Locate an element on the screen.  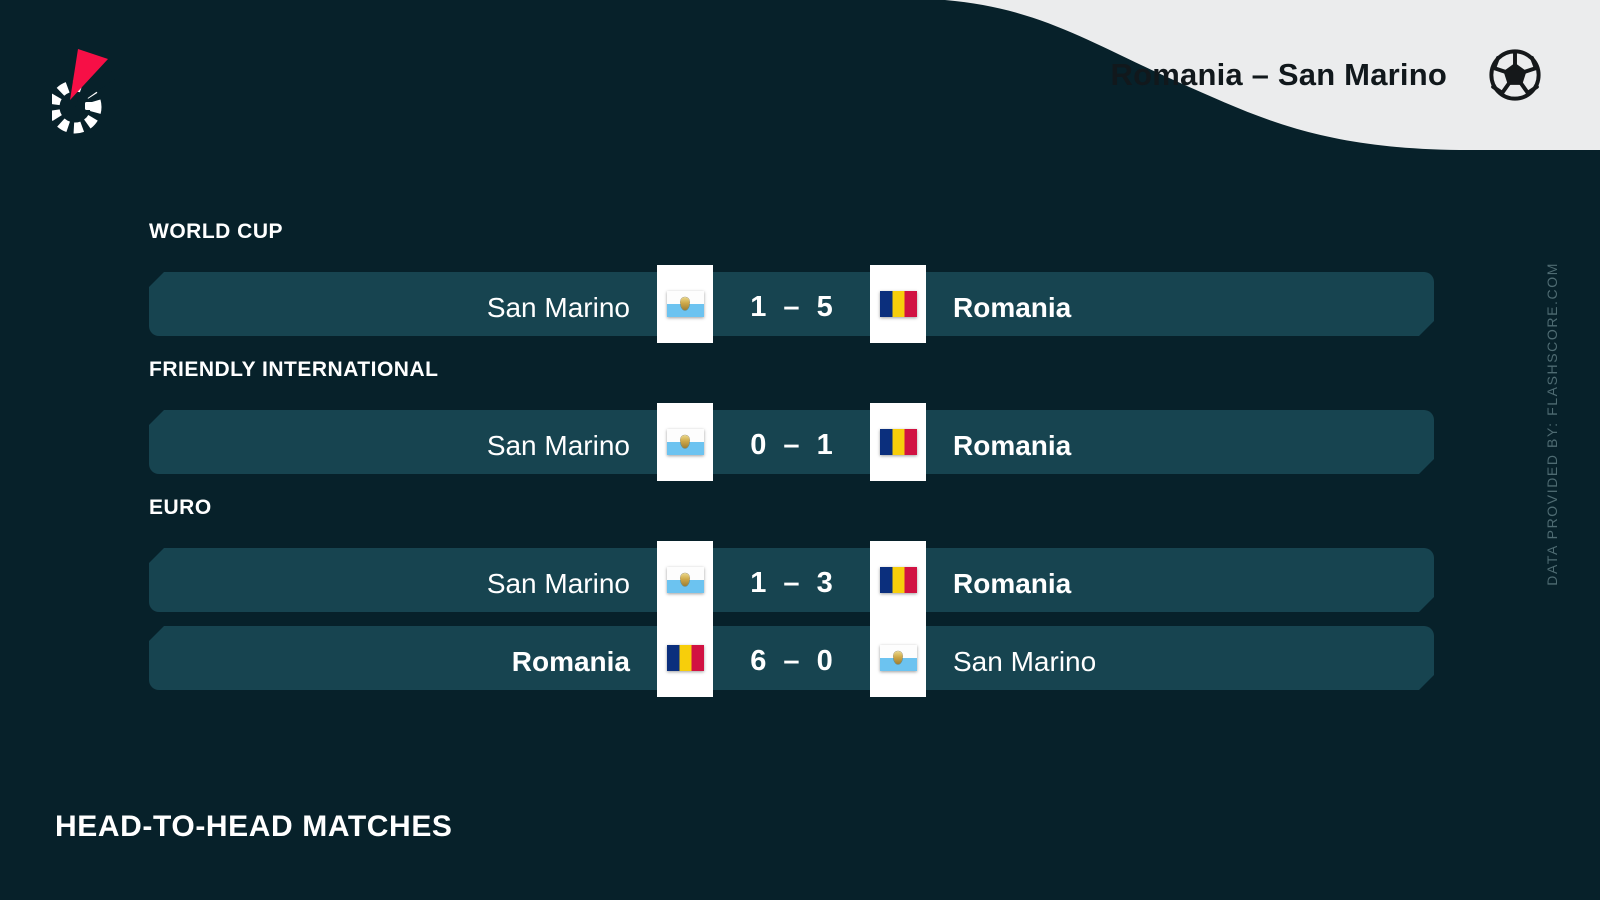
header: Romania – San Marino is located at coordinates (1327, 75).